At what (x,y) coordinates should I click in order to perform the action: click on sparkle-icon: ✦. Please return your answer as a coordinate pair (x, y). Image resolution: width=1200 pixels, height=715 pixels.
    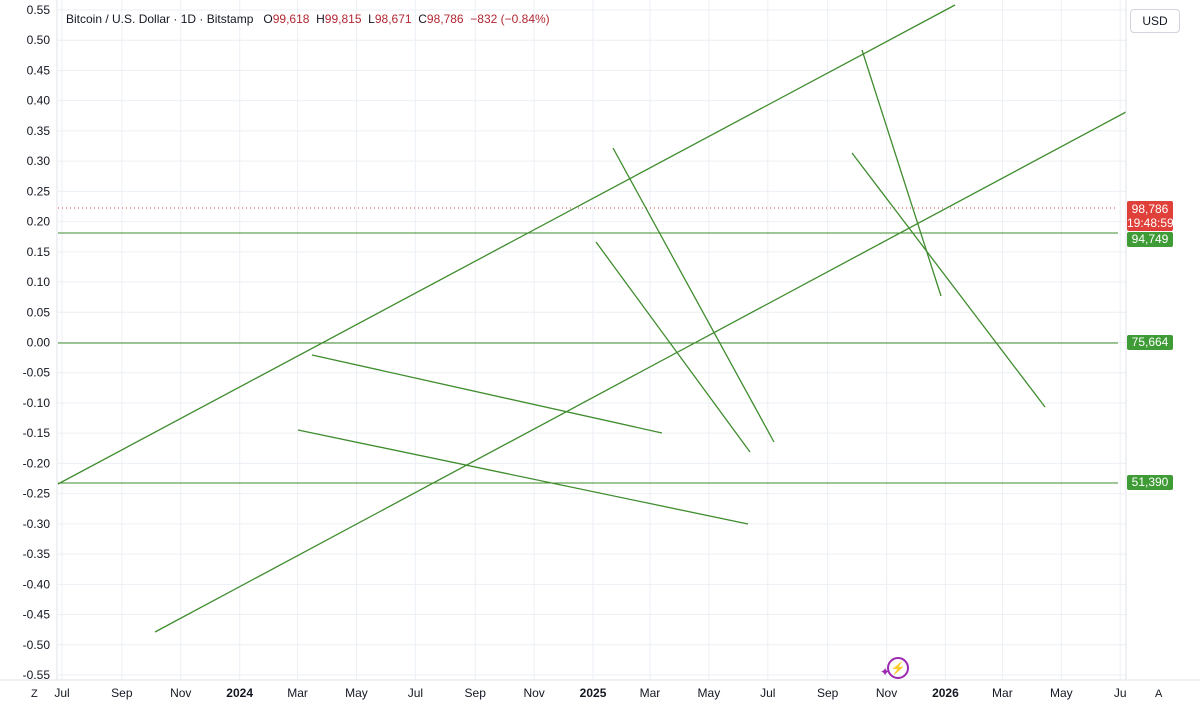
    Looking at the image, I should click on (885, 672).